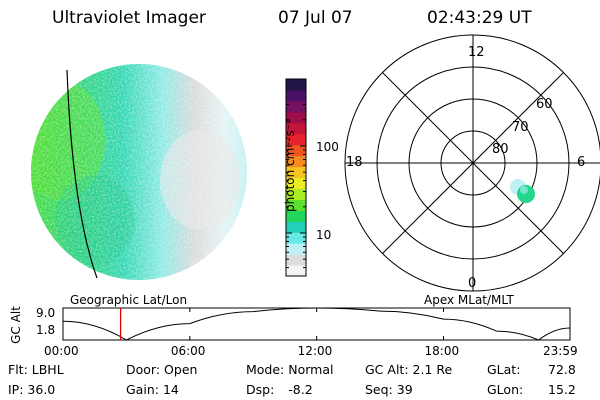 The height and width of the screenshot is (400, 600). I want to click on clock-label-0: 0, so click(472, 283).